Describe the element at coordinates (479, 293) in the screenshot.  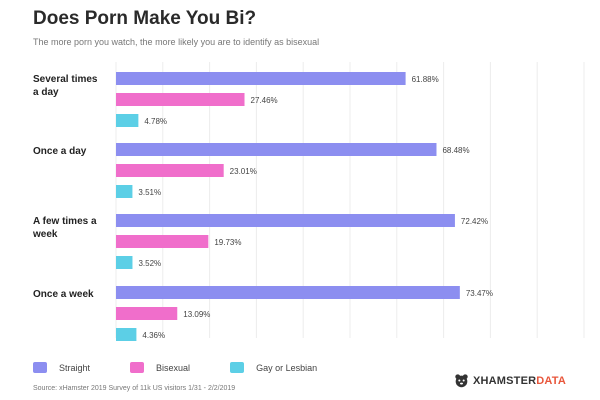
I see `data-label: 73.47%` at that location.